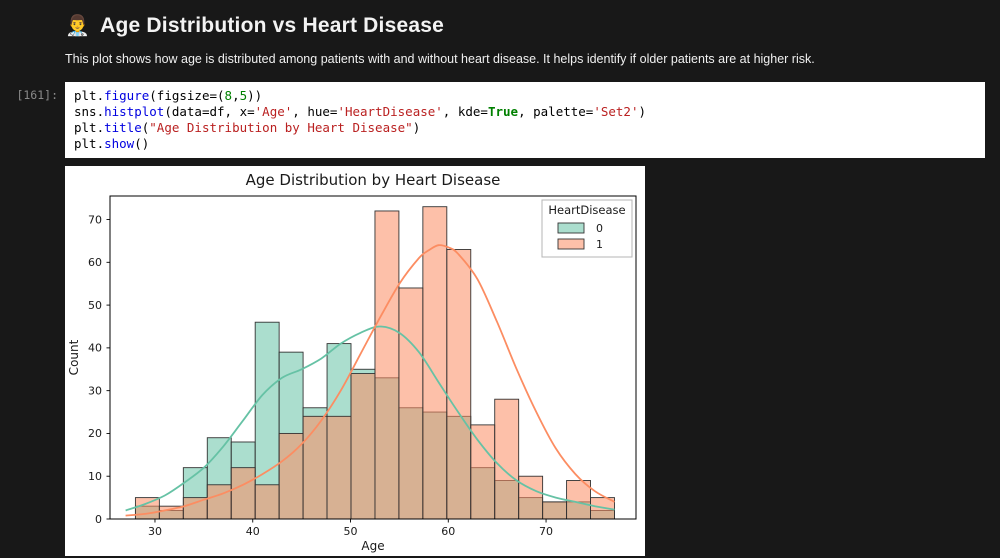  What do you see at coordinates (99, 369) in the screenshot?
I see `y-axis: 0 10 20 30 40 50 60 70` at bounding box center [99, 369].